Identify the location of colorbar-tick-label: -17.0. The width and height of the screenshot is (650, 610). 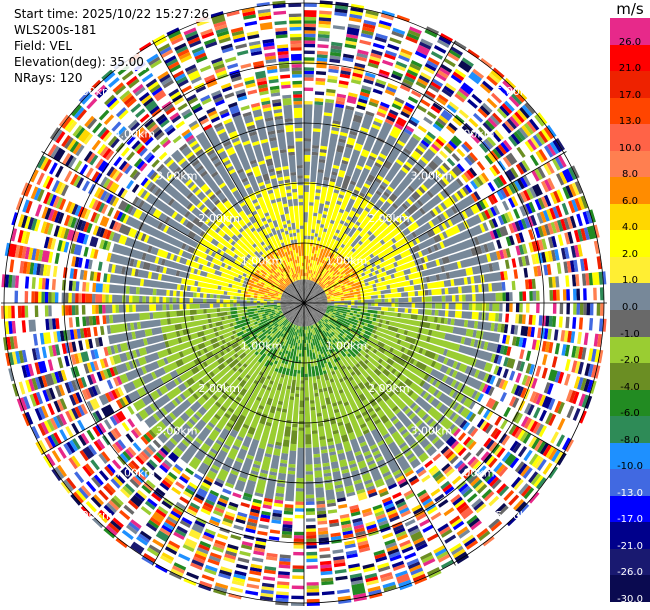
(630, 520).